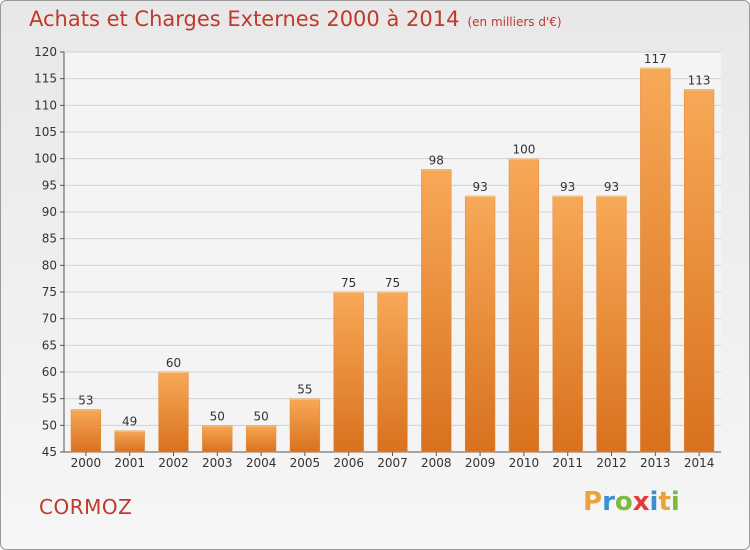  What do you see at coordinates (655, 260) in the screenshot?
I see `bar-2013` at bounding box center [655, 260].